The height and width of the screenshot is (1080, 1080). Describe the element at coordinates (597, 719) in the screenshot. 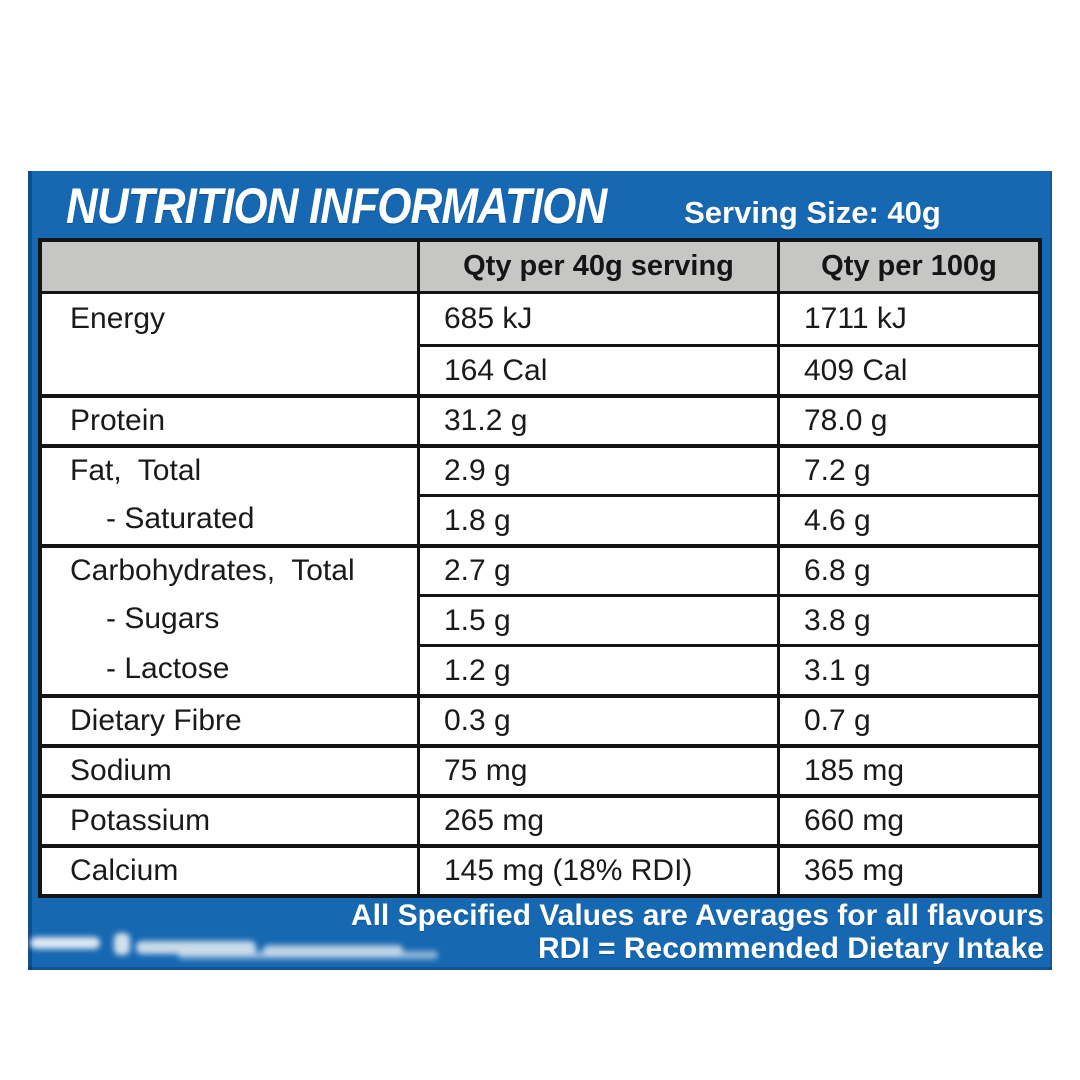

I see `value-per-serving: 0.3 g` at that location.